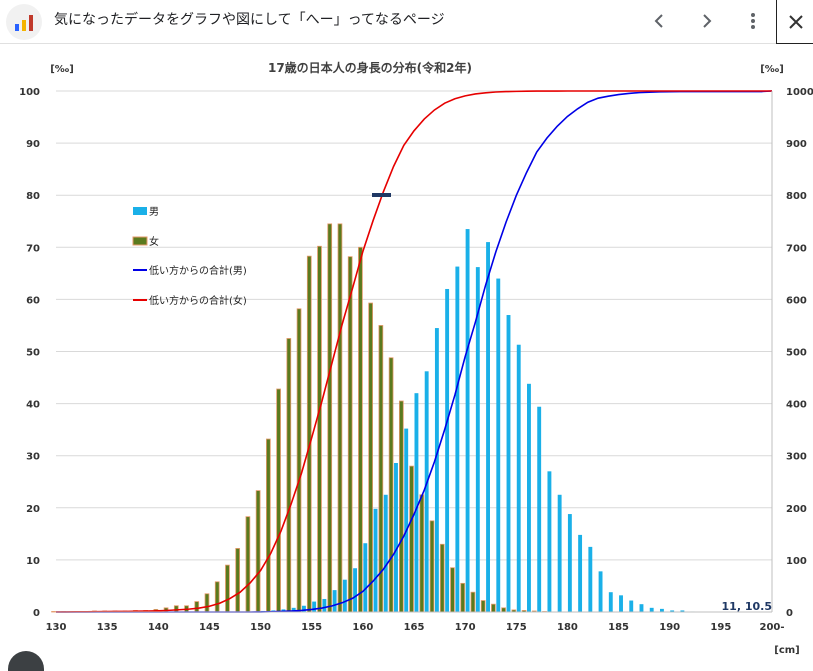 This screenshot has width=813, height=671. I want to click on x-tick-label: 165, so click(414, 627).